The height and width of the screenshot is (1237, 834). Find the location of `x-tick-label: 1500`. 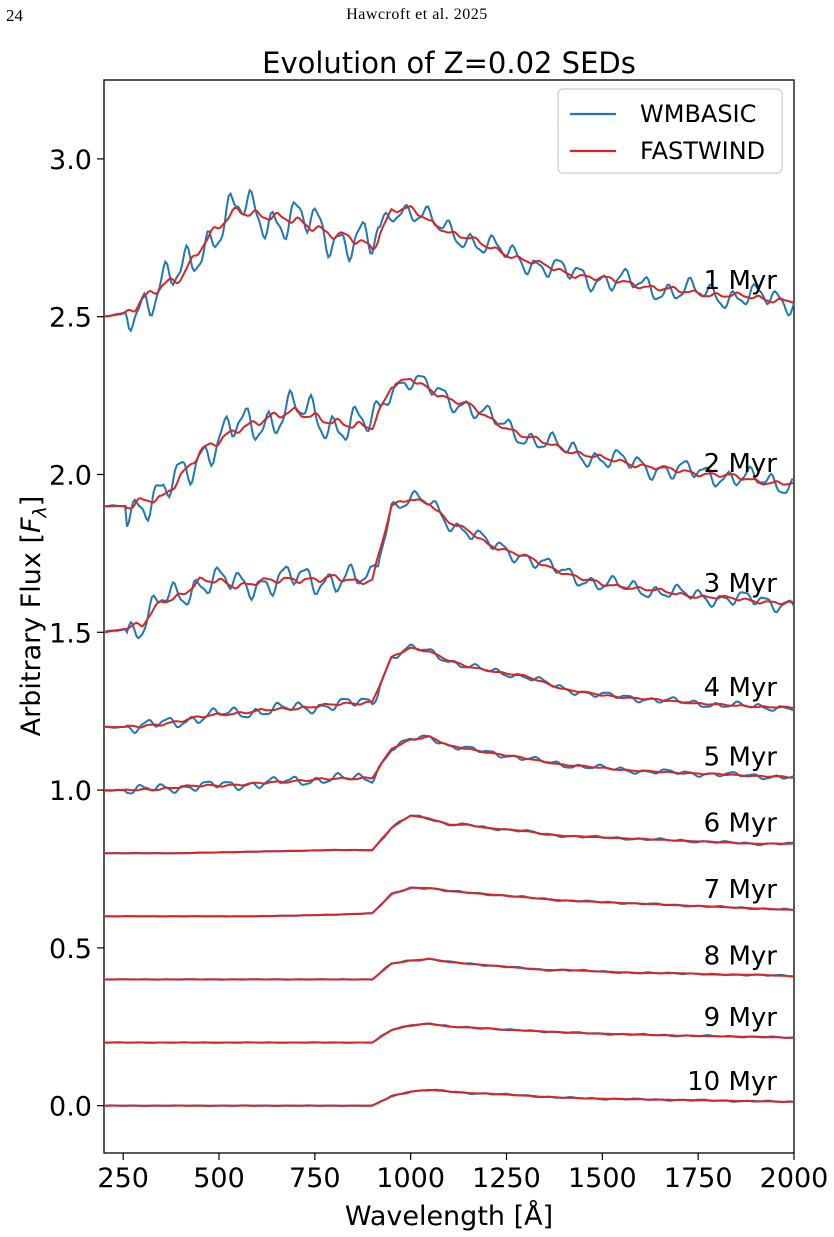

x-tick-label: 1500 is located at coordinates (602, 1178).